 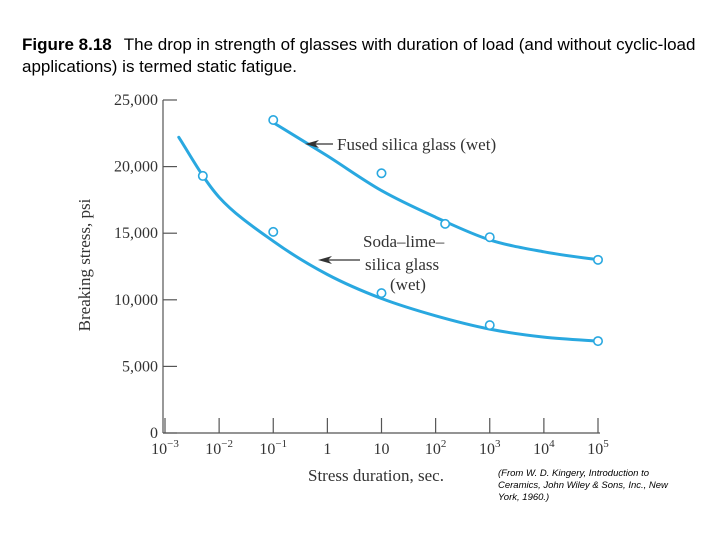 What do you see at coordinates (382, 449) in the screenshot?
I see `x-tick-label: 10` at bounding box center [382, 449].